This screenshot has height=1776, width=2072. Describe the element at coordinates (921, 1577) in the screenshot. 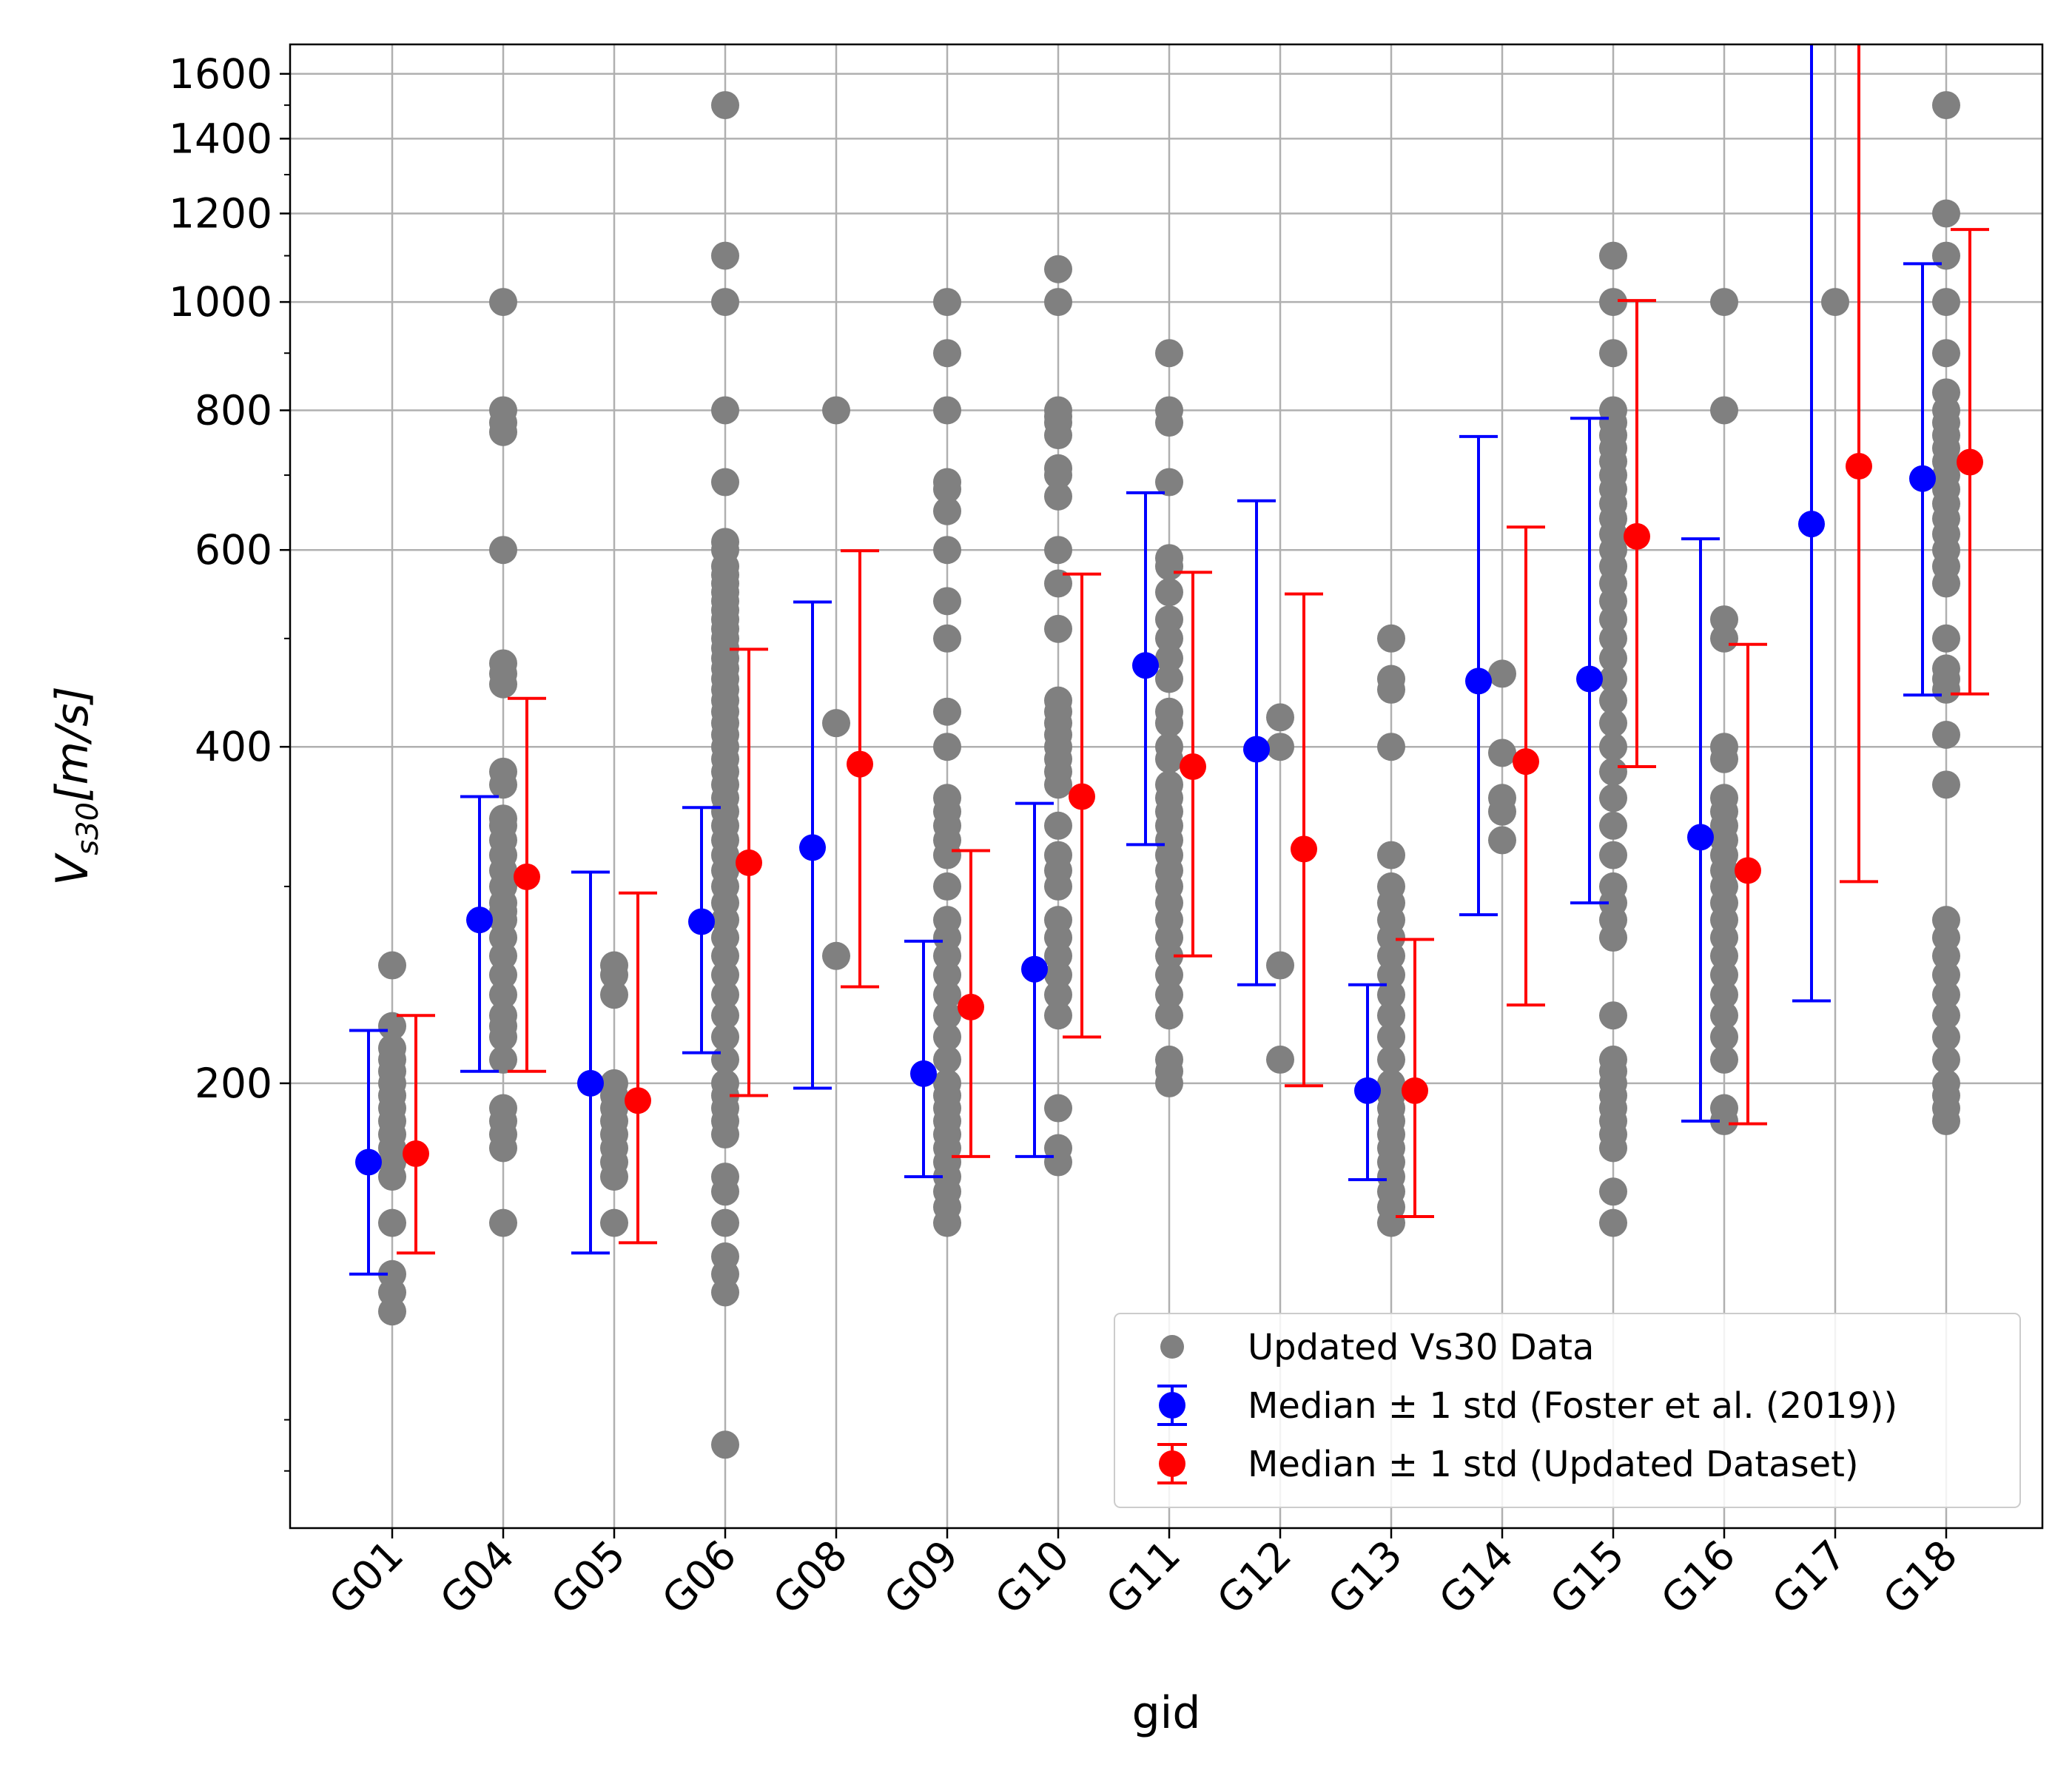

I see `x-tick-label-G09: G09` at that location.